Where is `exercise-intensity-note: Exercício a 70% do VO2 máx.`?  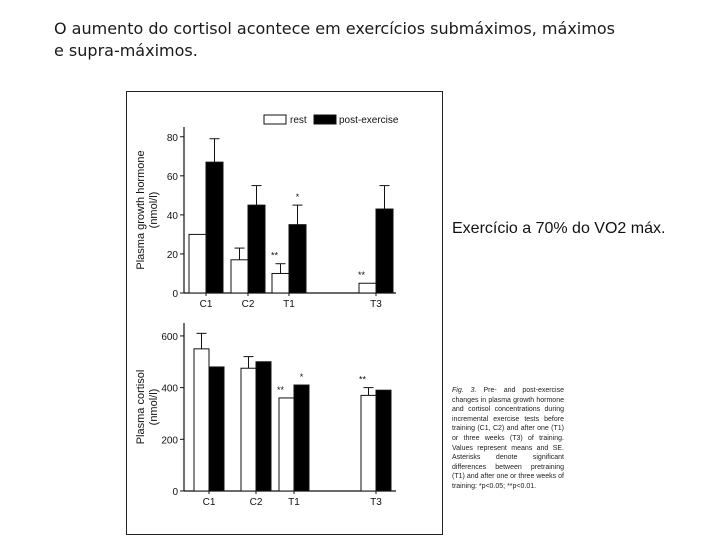 exercise-intensity-note: Exercício a 70% do VO2 máx. is located at coordinates (559, 228).